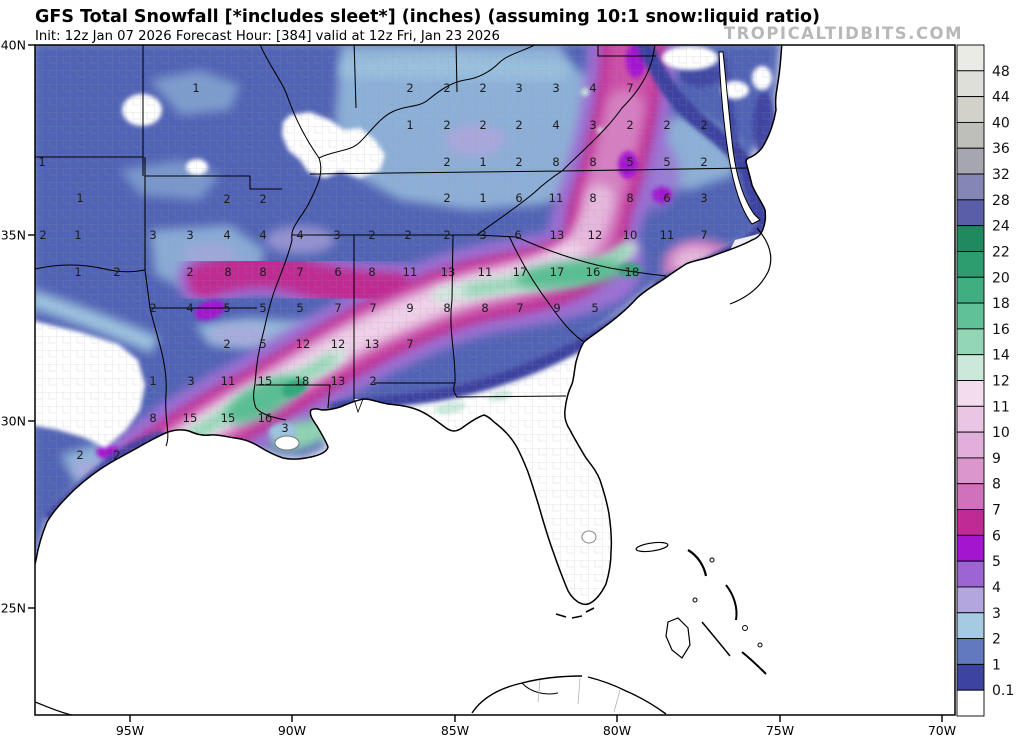 This screenshot has width=1024, height=742. I want to click on lon-tick-label: 80W, so click(617, 730).